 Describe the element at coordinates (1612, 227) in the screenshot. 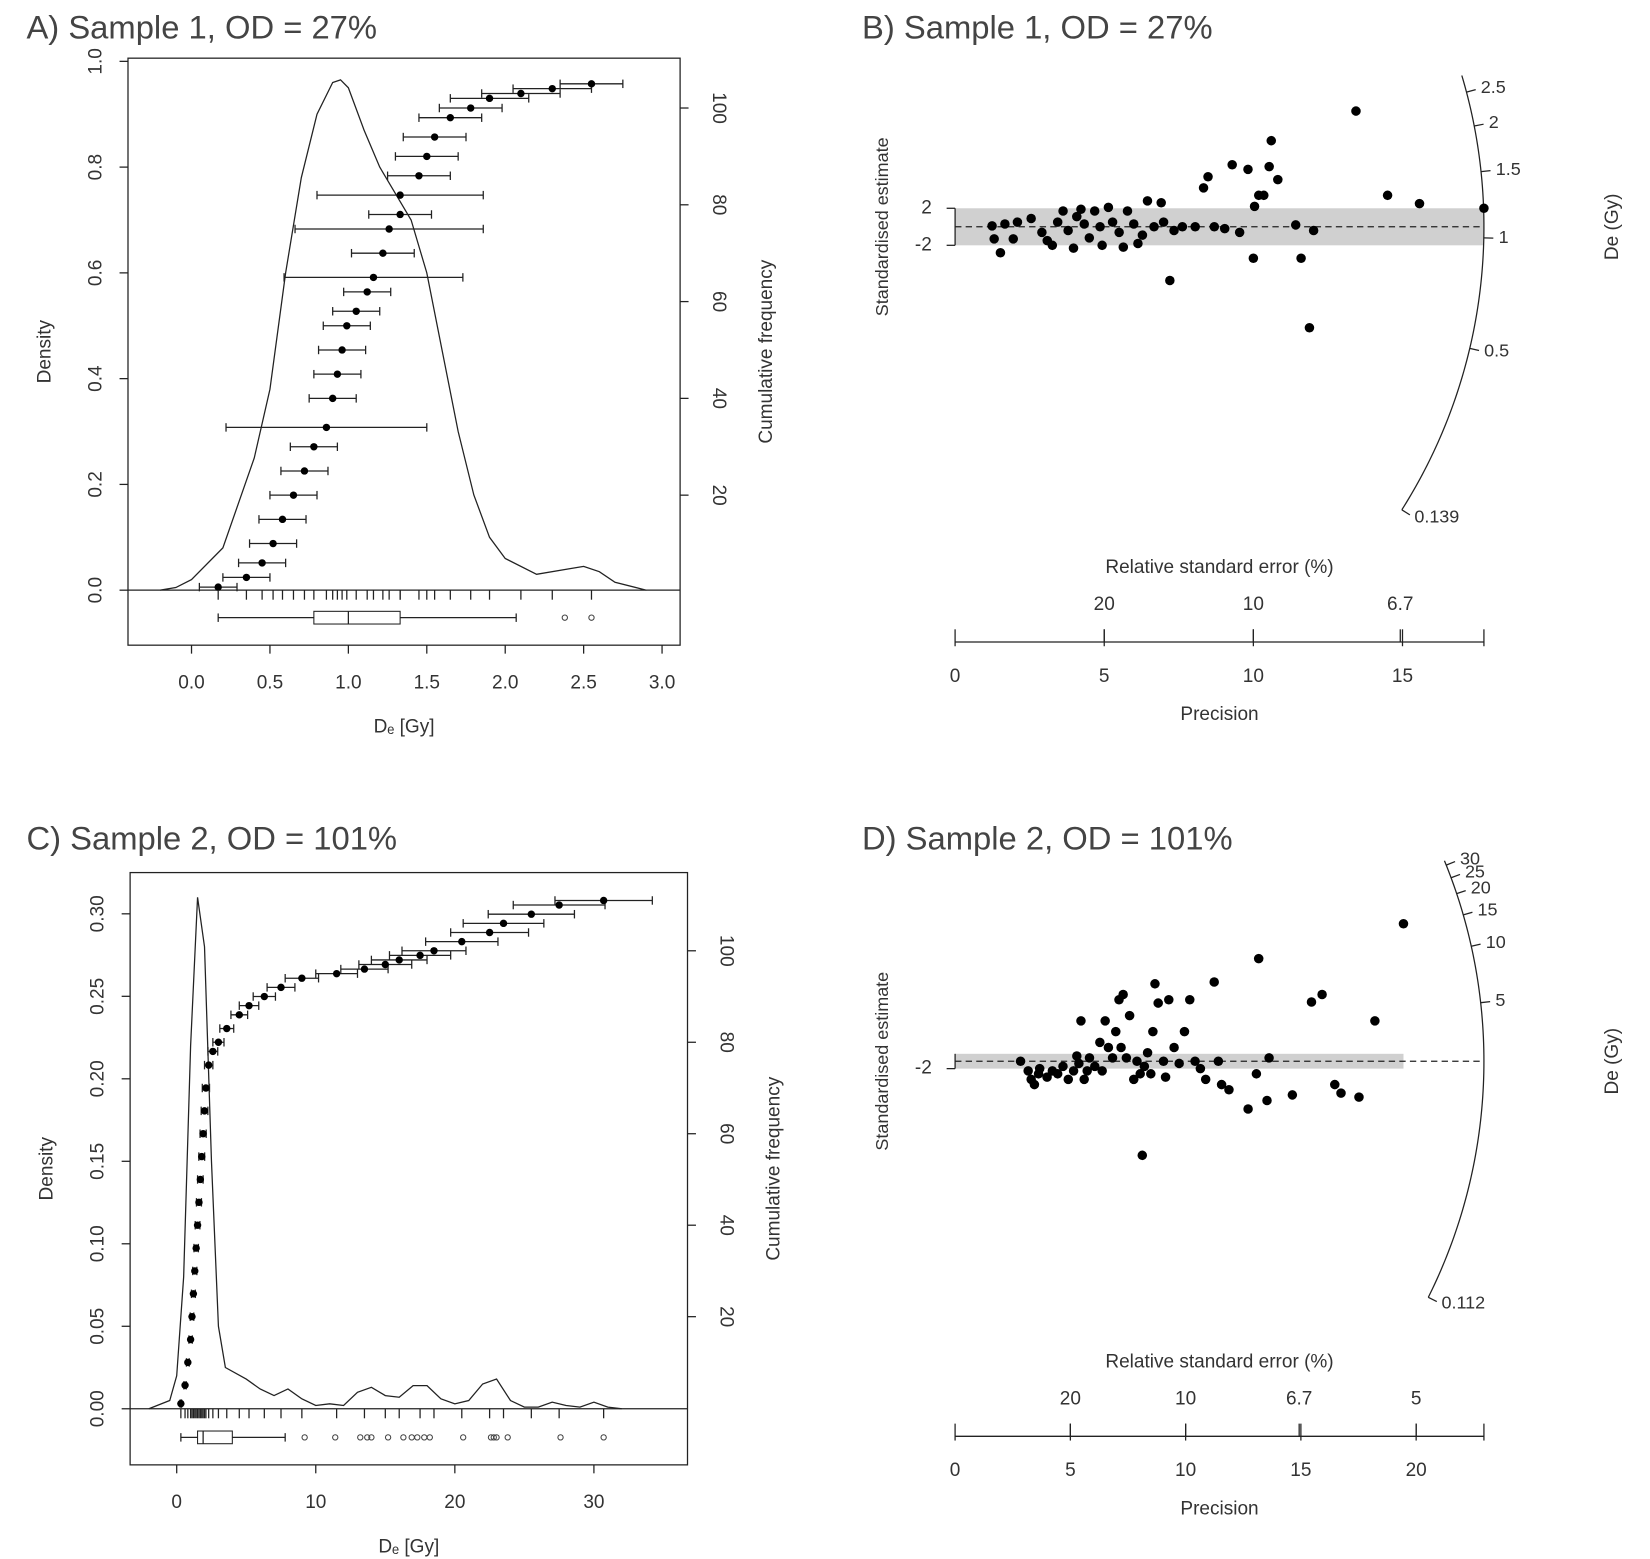

I see `z-axis-label: De (Gy)` at that location.